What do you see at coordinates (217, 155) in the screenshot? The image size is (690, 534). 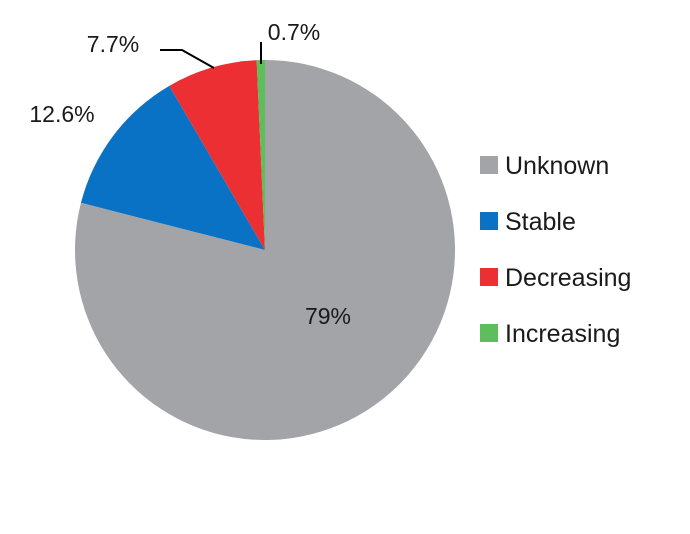 I see `pie-slice-decreasing` at bounding box center [217, 155].